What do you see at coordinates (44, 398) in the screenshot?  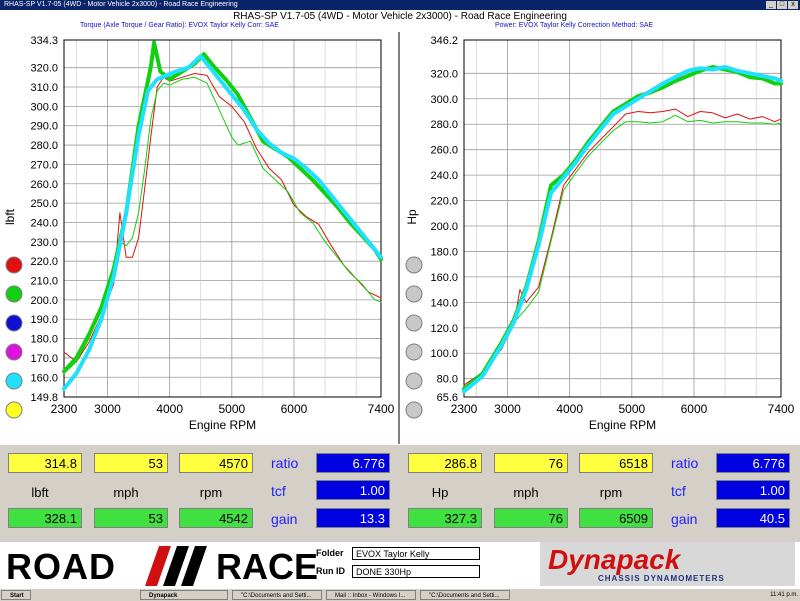 I see `y-tick-label: 149.8` at bounding box center [44, 398].